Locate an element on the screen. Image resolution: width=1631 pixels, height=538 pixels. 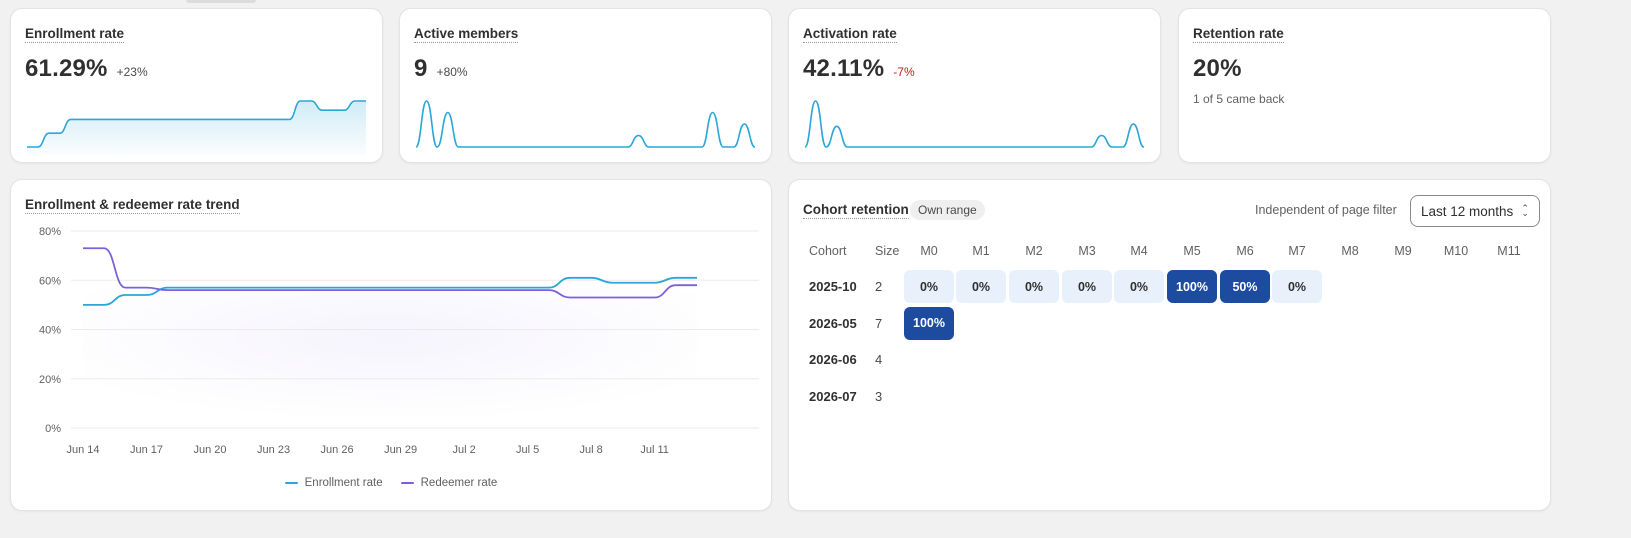
x-tick-label: Jun 23 is located at coordinates (273, 450).